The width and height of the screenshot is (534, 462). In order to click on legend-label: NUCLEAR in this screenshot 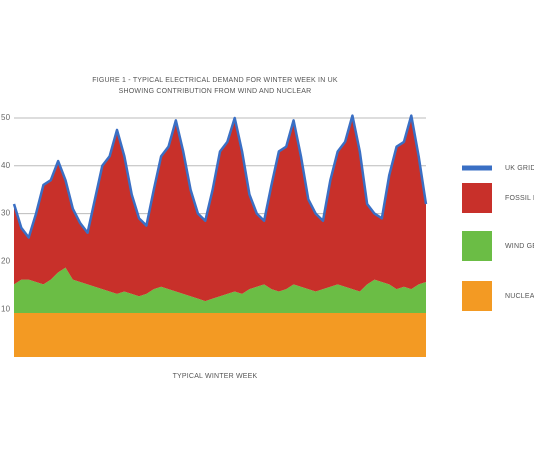, I will do `click(519, 296)`.